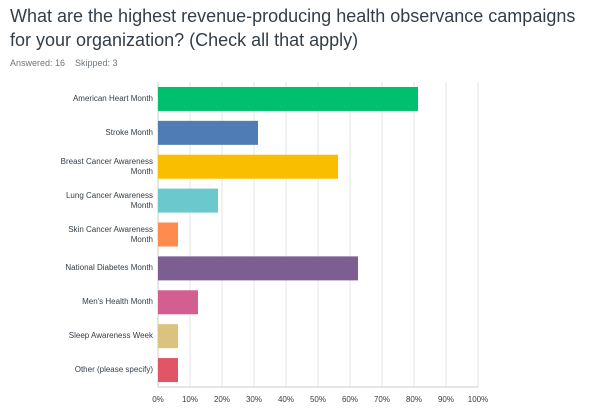 This screenshot has width=600, height=411. I want to click on answered-count: Answered: 16, so click(38, 63).